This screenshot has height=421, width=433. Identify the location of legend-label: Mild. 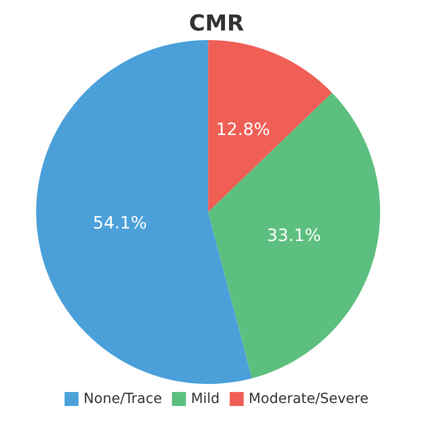
(205, 399).